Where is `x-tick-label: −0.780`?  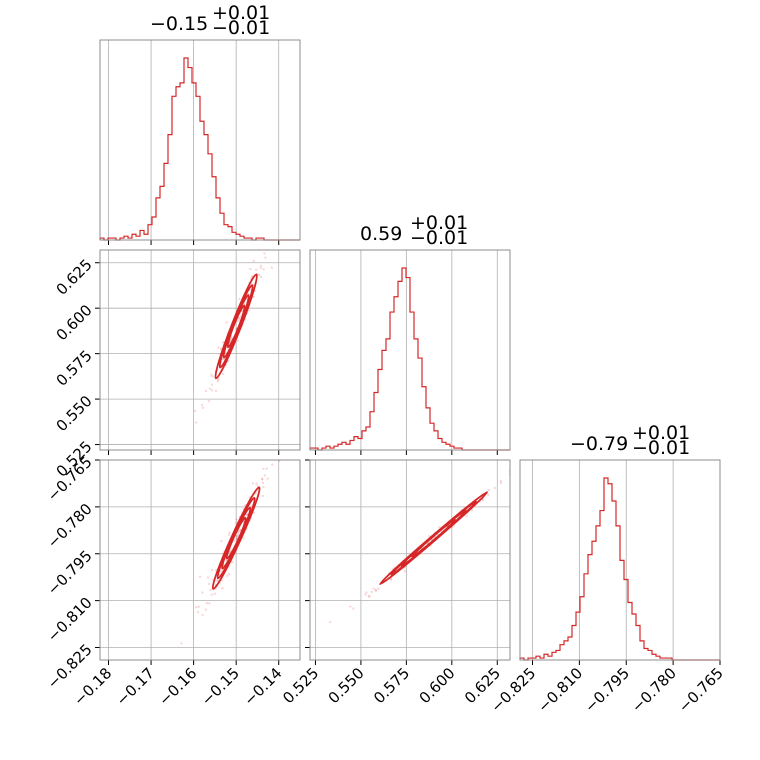
x-tick-label: −0.780 is located at coordinates (654, 690).